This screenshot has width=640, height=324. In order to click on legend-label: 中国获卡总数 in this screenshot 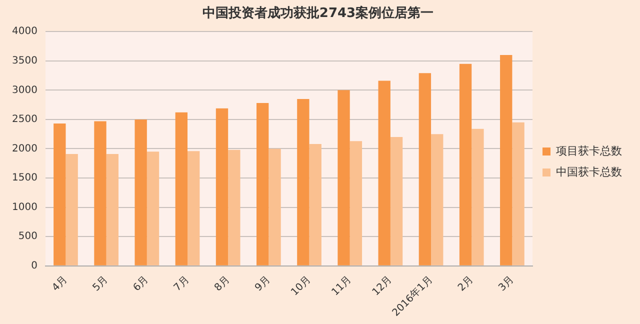, I will do `click(589, 171)`.